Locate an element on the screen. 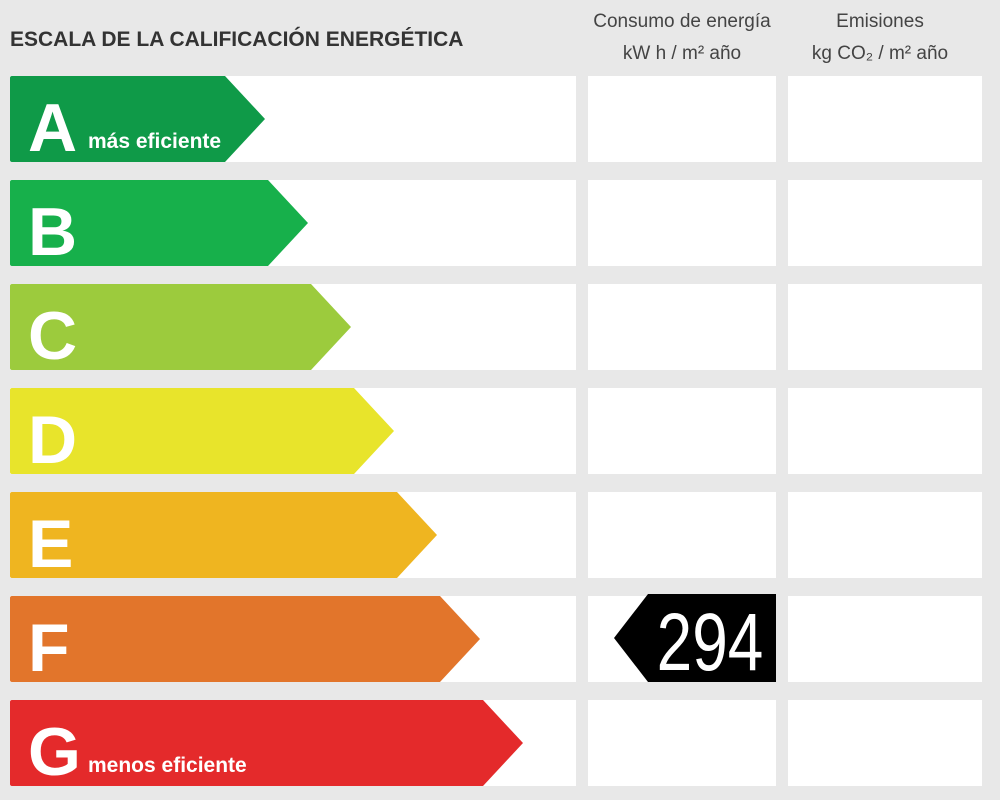 The height and width of the screenshot is (800, 1000). consumption-value: 294 is located at coordinates (710, 641).